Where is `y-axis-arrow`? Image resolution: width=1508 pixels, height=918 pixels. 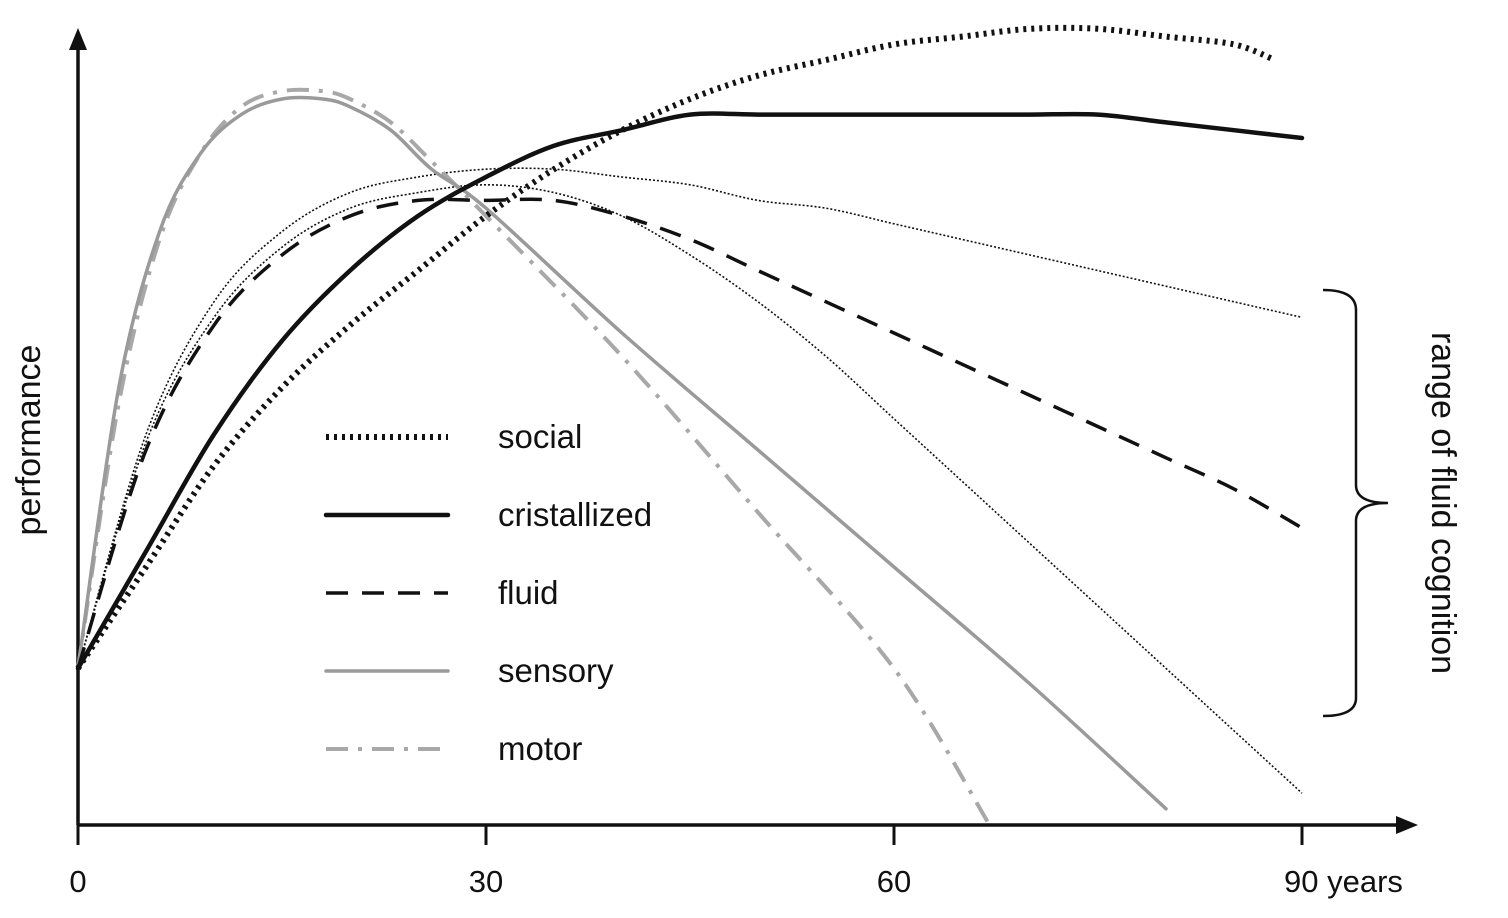 y-axis-arrow is located at coordinates (78, 39).